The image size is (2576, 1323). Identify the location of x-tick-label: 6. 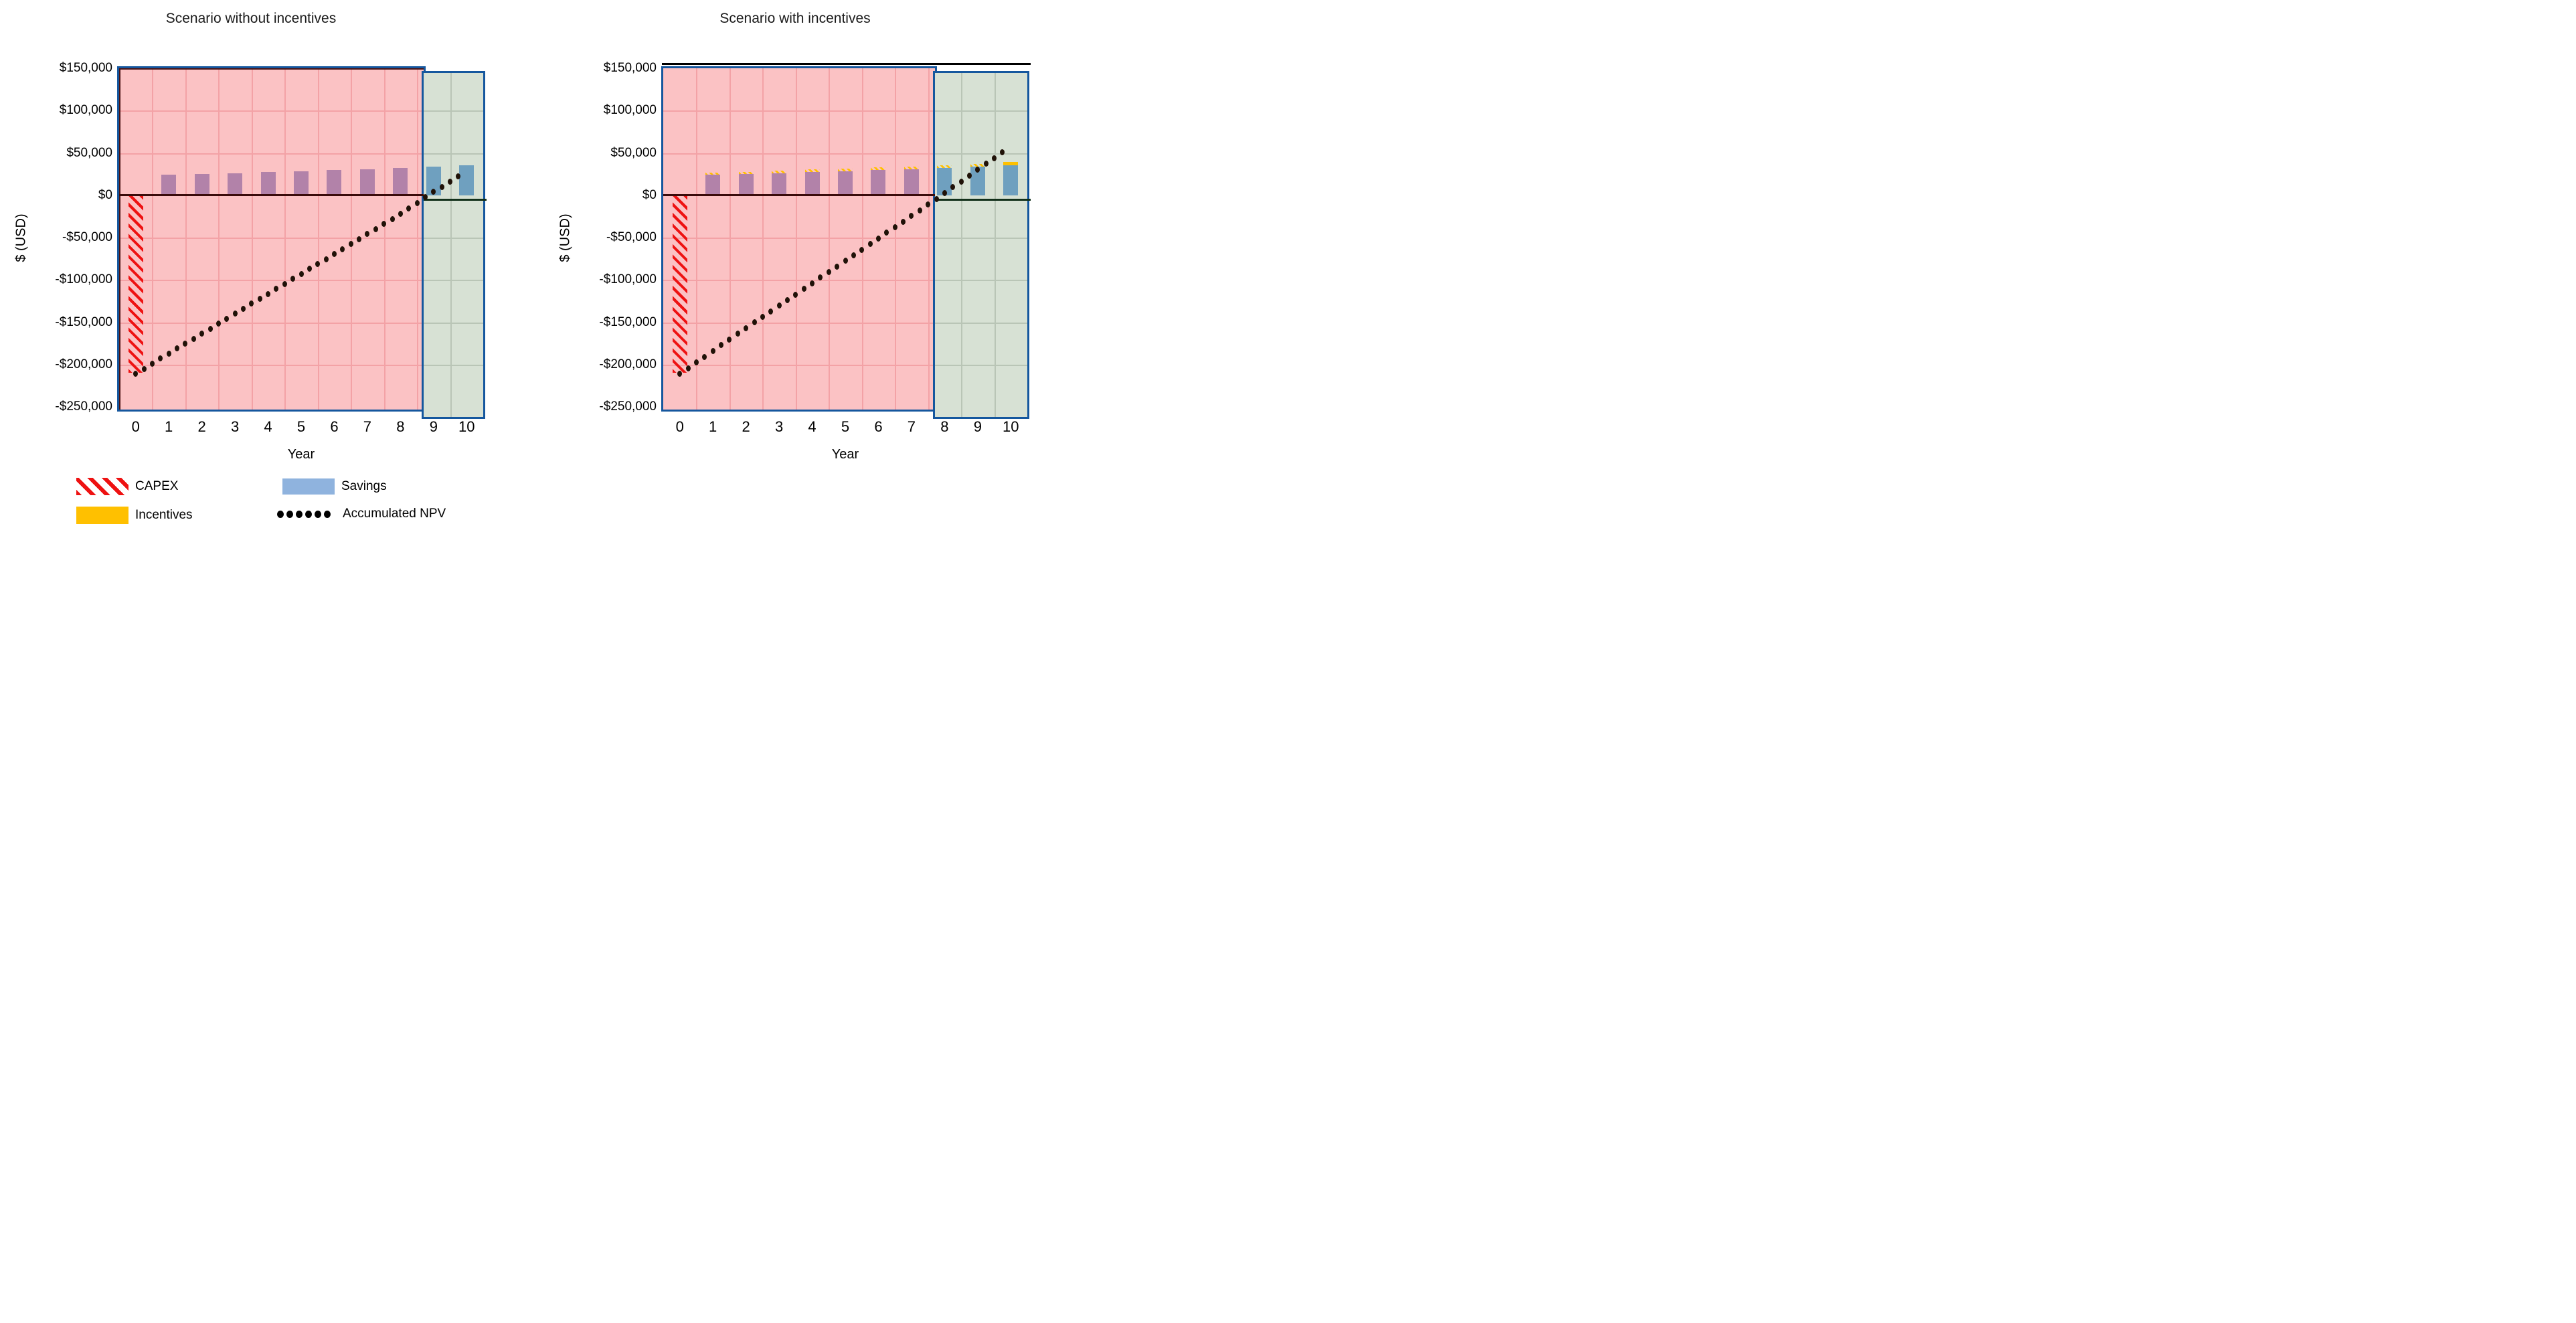
(878, 427).